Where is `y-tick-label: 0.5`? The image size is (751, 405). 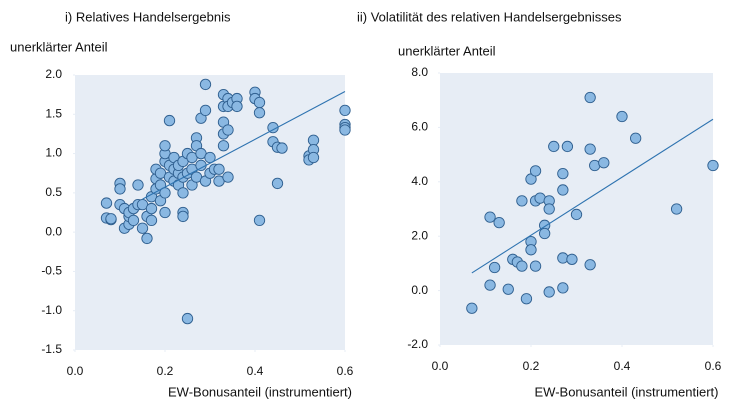
y-tick-label: 0.5 is located at coordinates (53, 192).